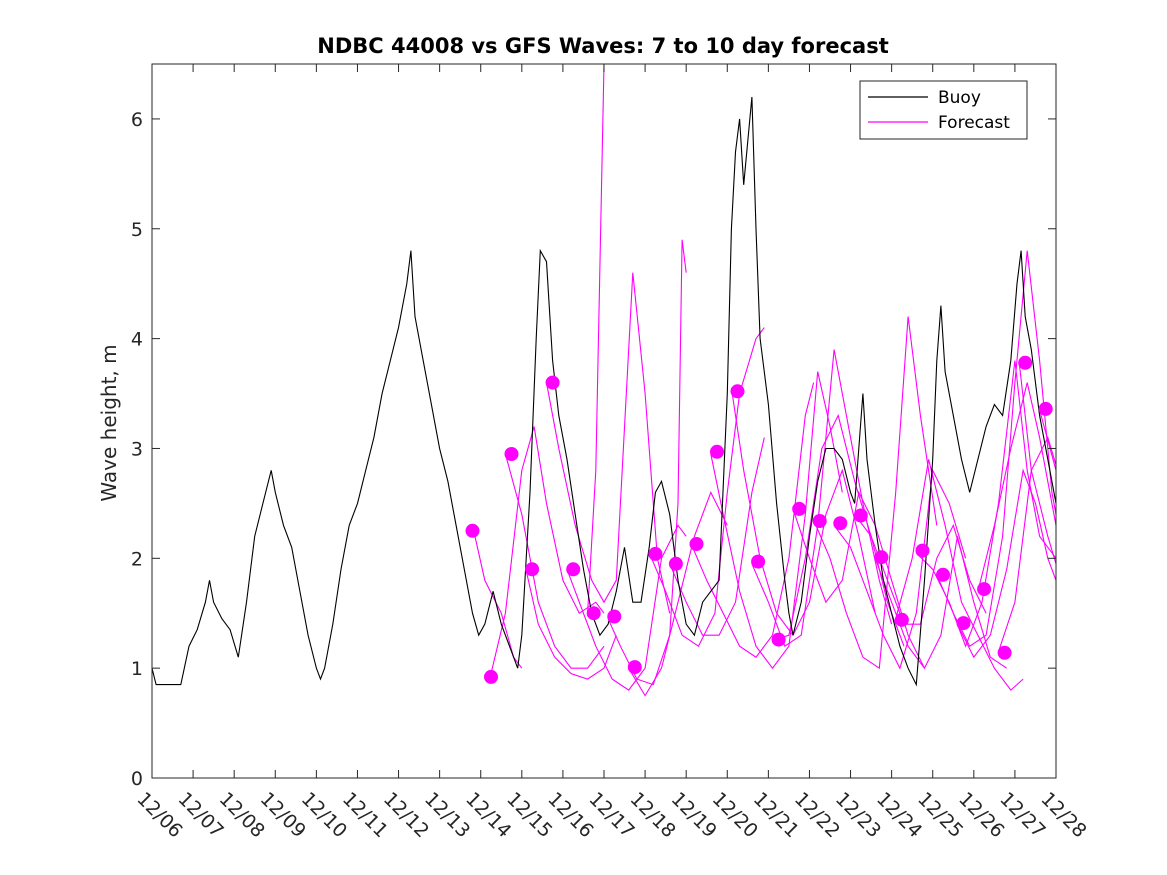 The image size is (1167, 875). I want to click on y-tick-label: 0, so click(137, 779).